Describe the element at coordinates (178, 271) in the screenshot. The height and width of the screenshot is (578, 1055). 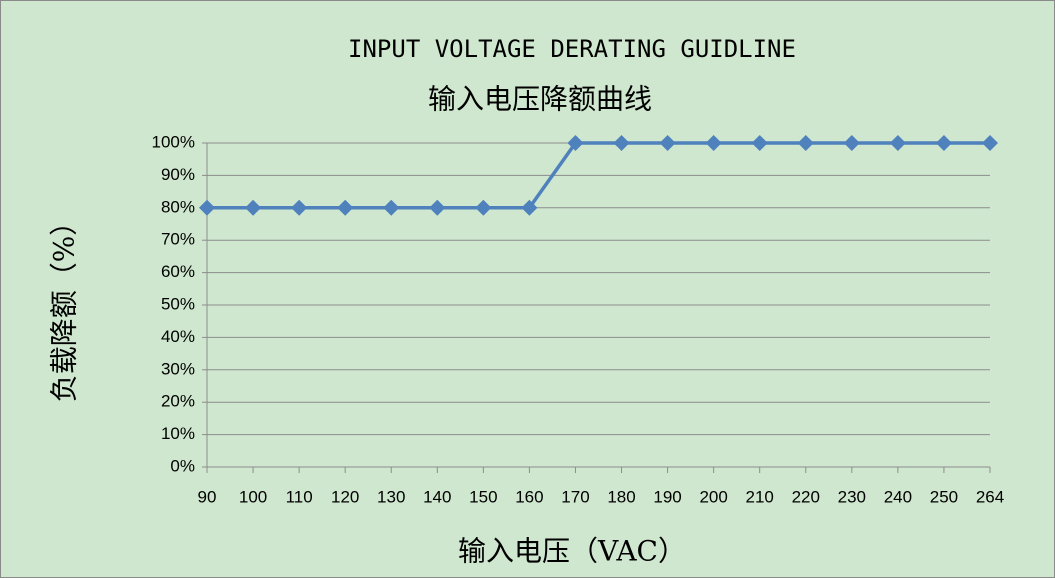
I see `y-tick-label: 60%` at that location.